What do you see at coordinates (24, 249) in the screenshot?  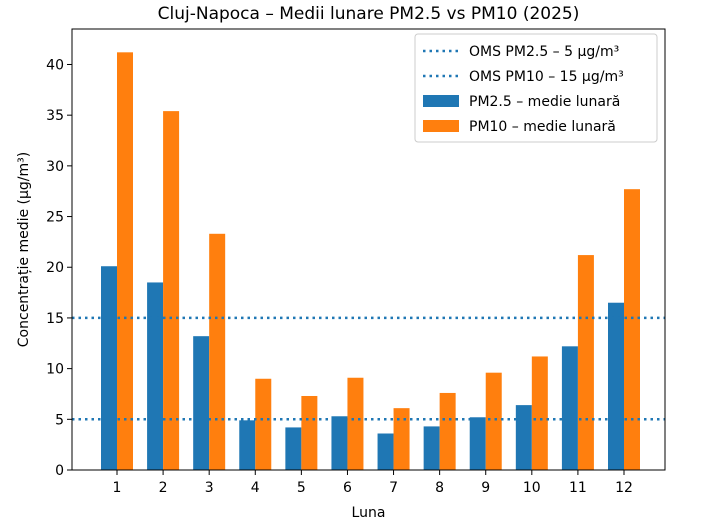 I see `y-axis-label: Concentrație medie (µg/m³)` at bounding box center [24, 249].